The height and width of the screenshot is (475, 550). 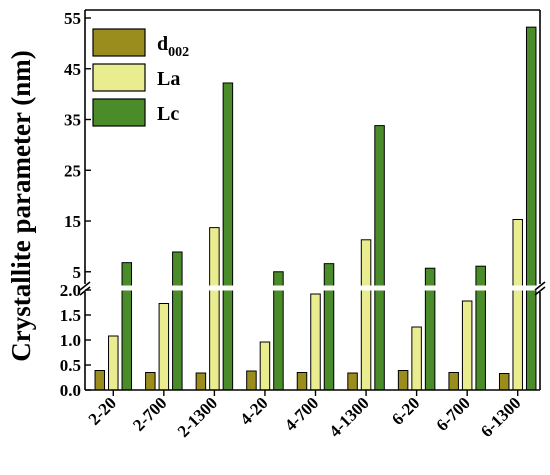 What do you see at coordinates (21, 205) in the screenshot?
I see `y-axis-title: Crystallite parameter (nm)` at bounding box center [21, 205].